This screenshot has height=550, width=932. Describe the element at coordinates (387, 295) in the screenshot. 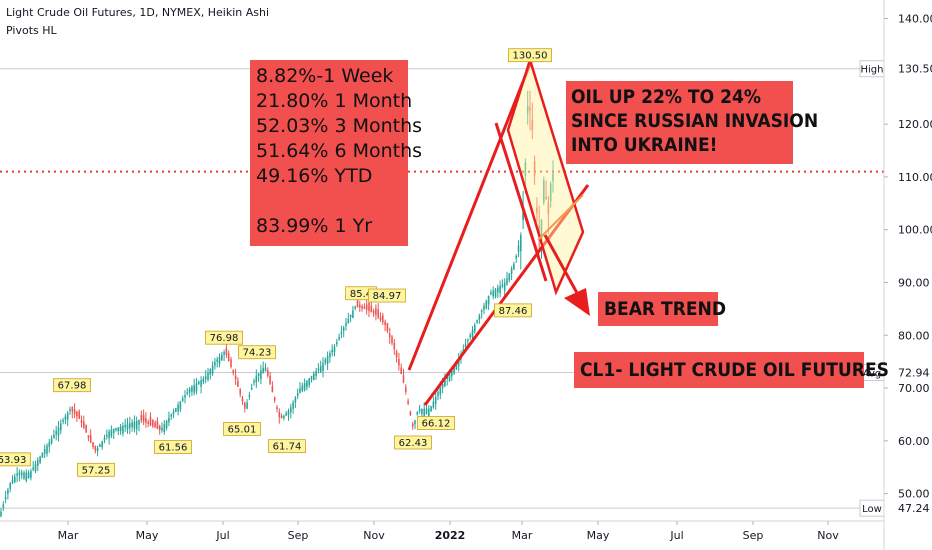

I see `pivot-label: 84.97` at that location.